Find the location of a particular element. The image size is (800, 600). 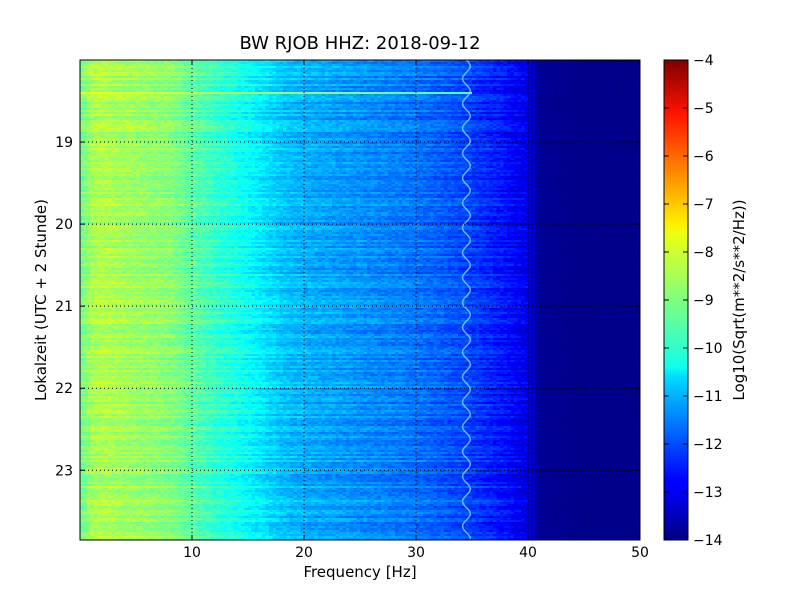

colorbar-tick-label: −9 is located at coordinates (703, 301).